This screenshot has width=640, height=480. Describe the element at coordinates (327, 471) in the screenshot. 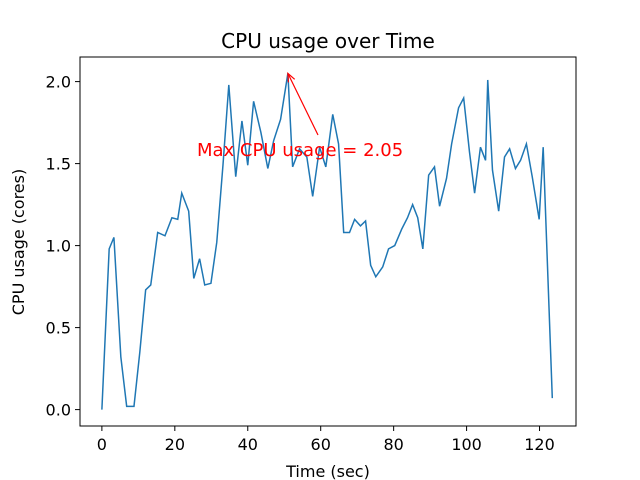

I see `x-axis-label: Time (sec)` at that location.